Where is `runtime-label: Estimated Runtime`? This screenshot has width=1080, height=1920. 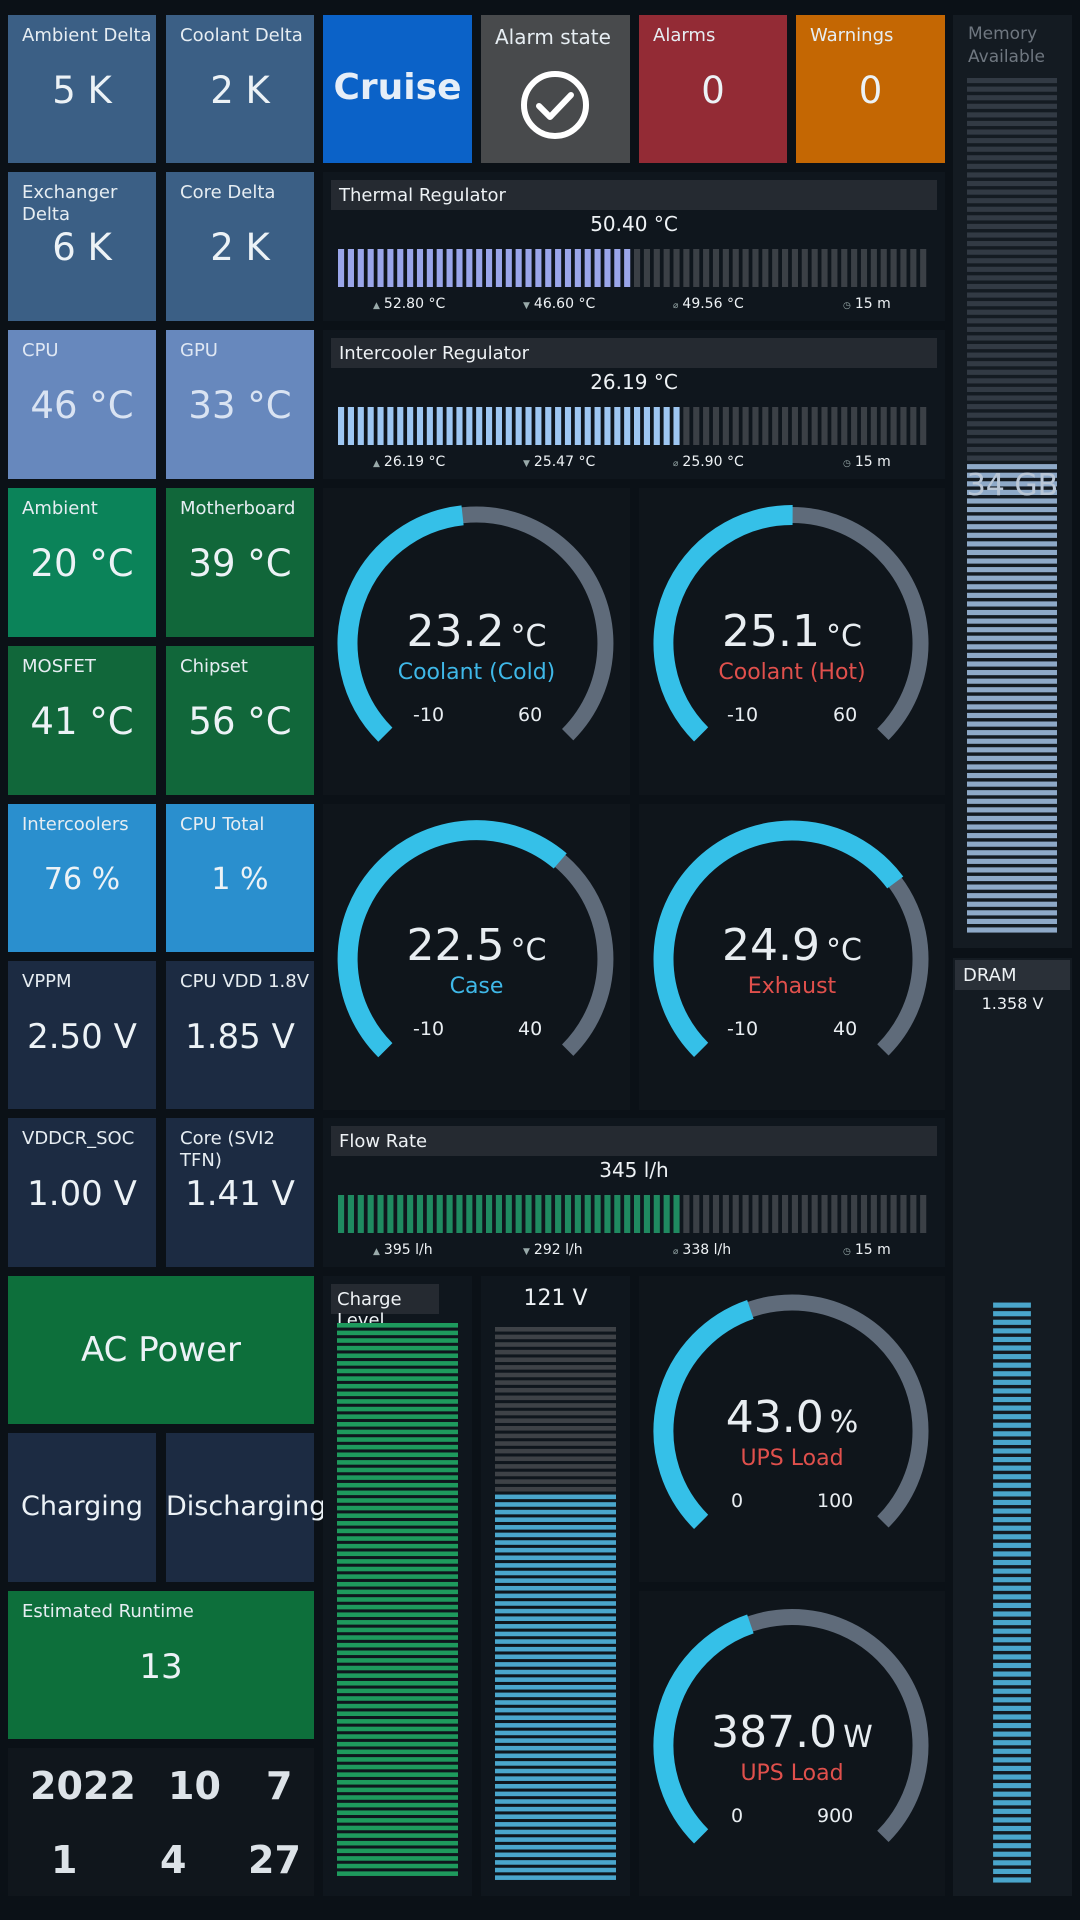 runtime-label: Estimated Runtime is located at coordinates (108, 1611).